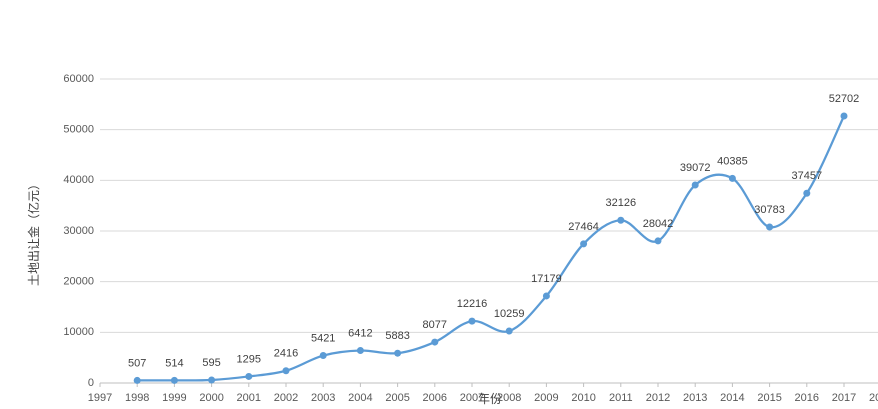 The image size is (878, 409). What do you see at coordinates (249, 359) in the screenshot?
I see `data-label: 1295` at bounding box center [249, 359].